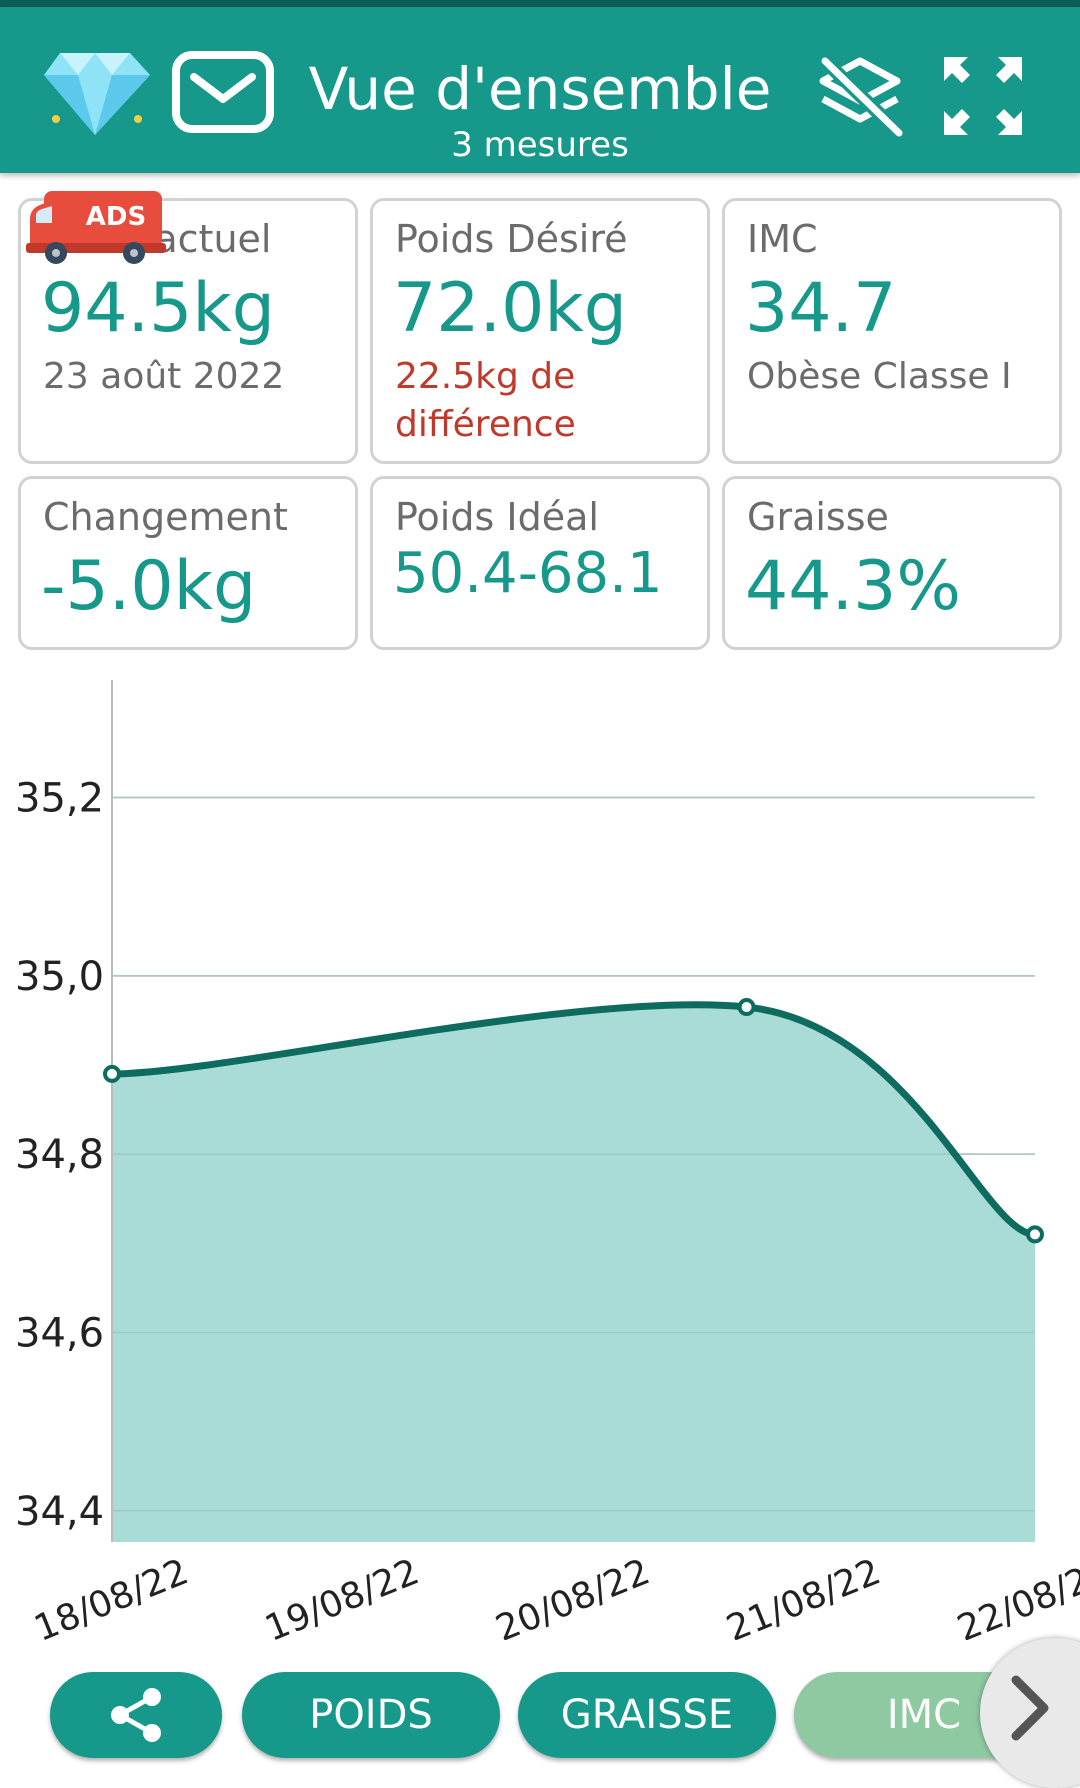 This screenshot has height=1788, width=1080. Describe the element at coordinates (647, 1715) in the screenshot. I see `tab-fat-button: GRAISSE` at that location.